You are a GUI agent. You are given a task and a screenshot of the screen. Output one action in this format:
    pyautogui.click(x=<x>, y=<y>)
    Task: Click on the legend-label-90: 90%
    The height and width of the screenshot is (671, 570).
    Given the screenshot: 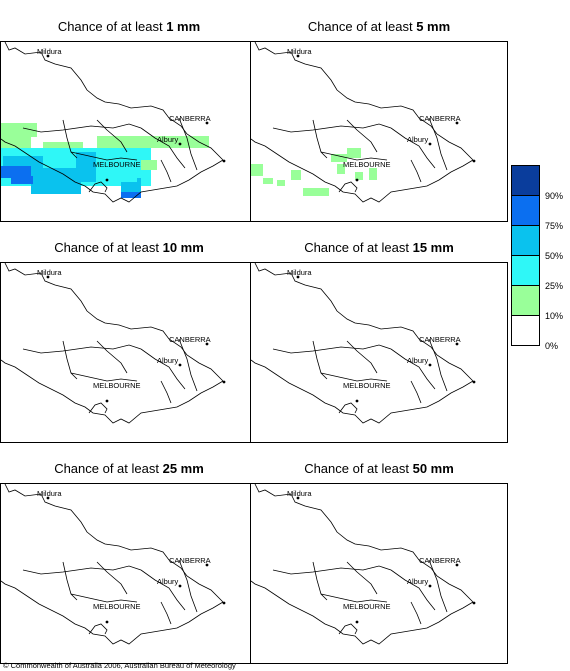 What is the action you would take?
    pyautogui.click(x=554, y=196)
    